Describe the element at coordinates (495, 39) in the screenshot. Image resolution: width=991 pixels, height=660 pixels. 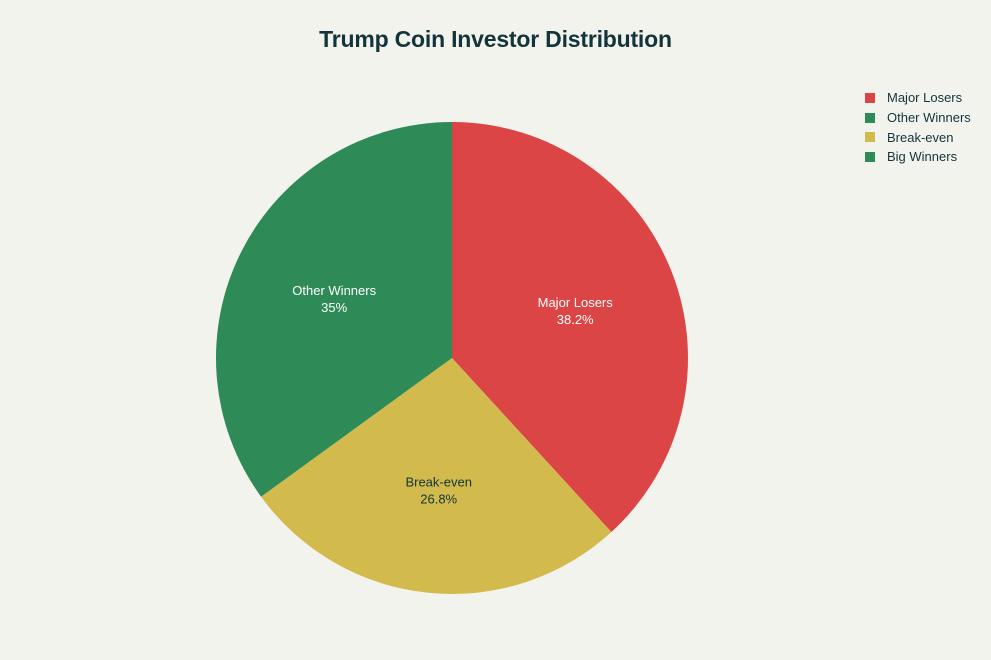
I see `chart-title: Trump Coin Investor Distribution` at that location.